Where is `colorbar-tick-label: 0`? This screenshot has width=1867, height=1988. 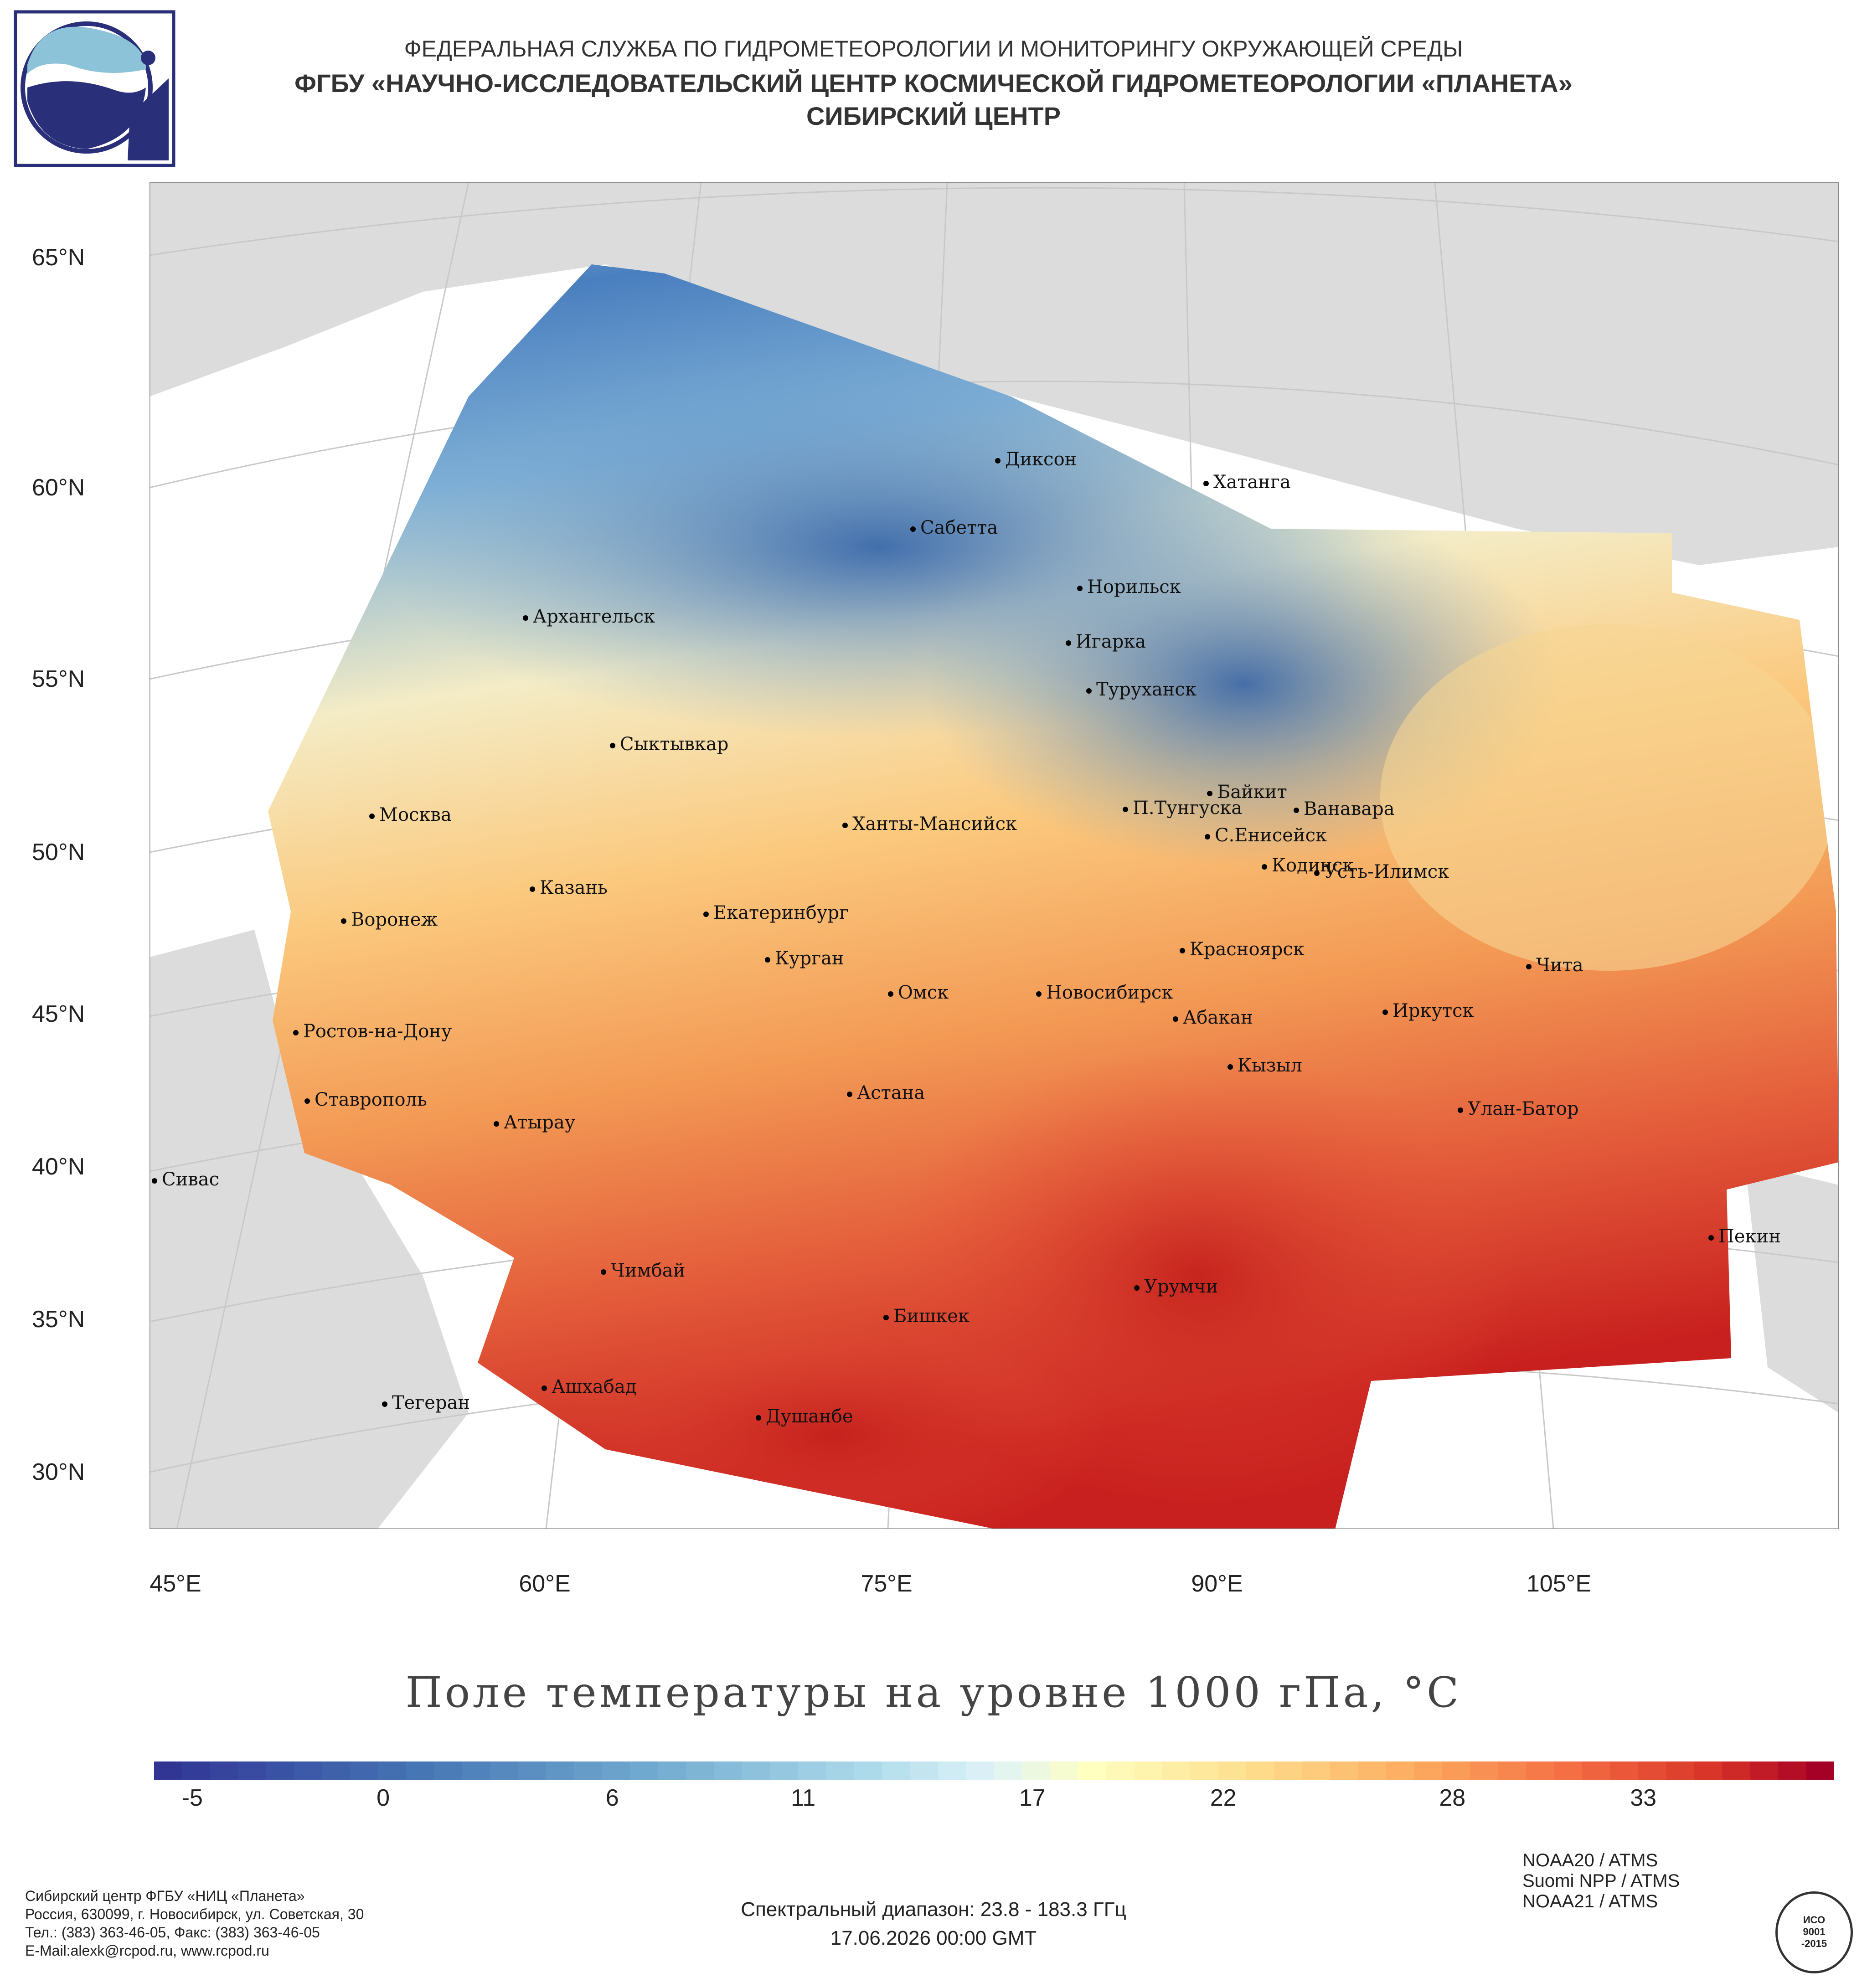
colorbar-tick-label: 0 is located at coordinates (383, 1798).